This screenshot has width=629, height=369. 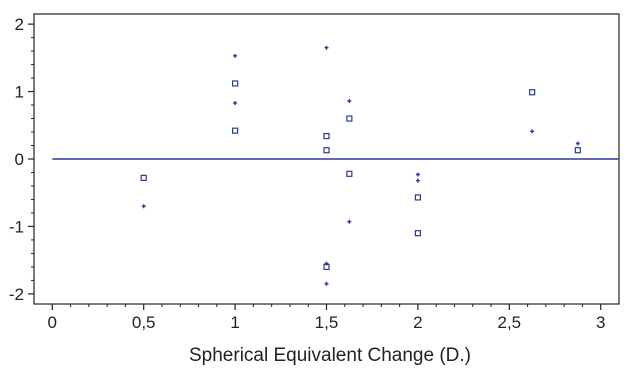 What do you see at coordinates (16, 226) in the screenshot?
I see `y-tick-label: -1` at bounding box center [16, 226].